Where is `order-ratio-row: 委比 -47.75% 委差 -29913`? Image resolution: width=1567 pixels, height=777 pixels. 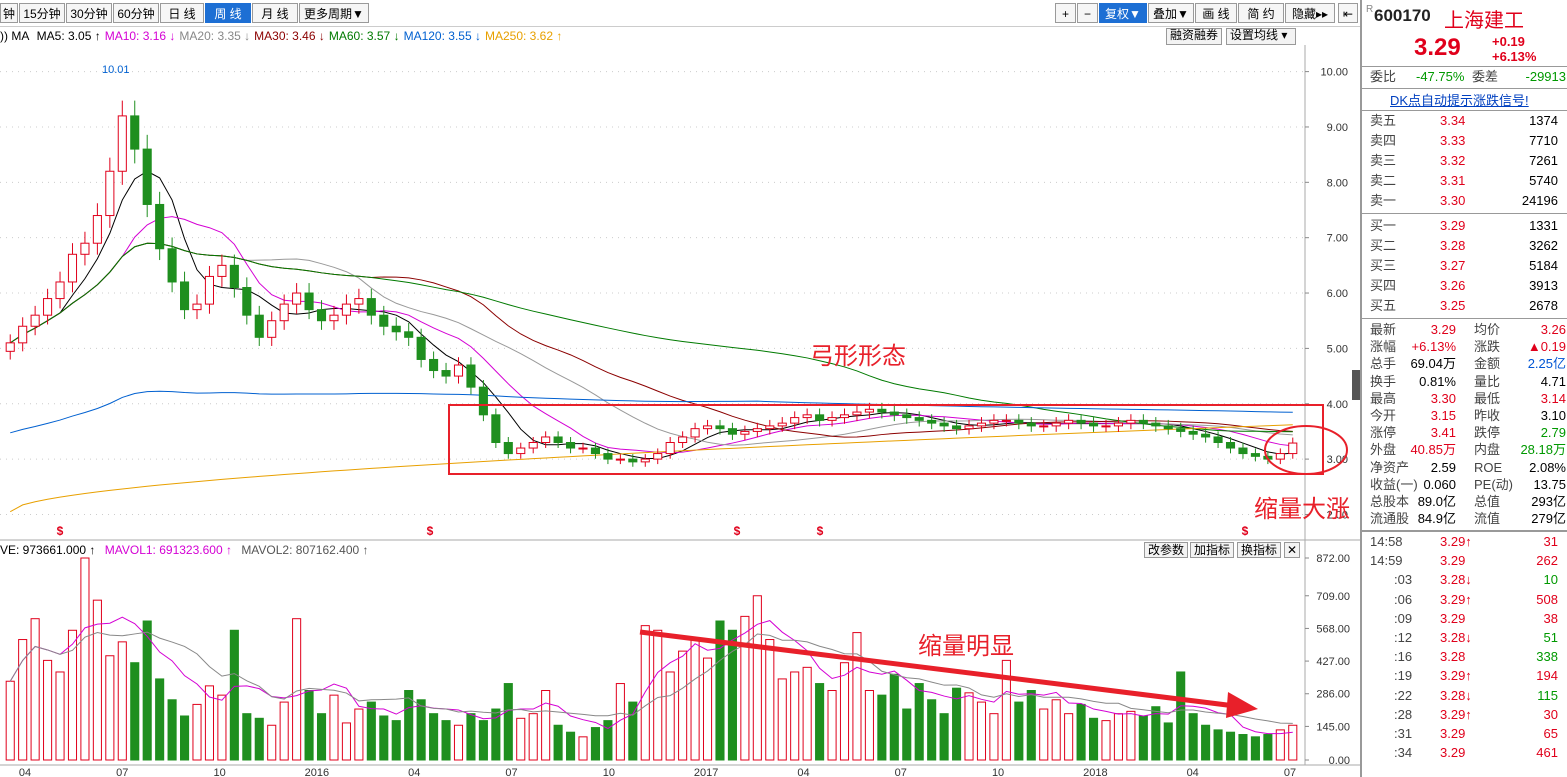 order-ratio-row: 委比 -47.75% 委差 -29913 is located at coordinates (1468, 76).